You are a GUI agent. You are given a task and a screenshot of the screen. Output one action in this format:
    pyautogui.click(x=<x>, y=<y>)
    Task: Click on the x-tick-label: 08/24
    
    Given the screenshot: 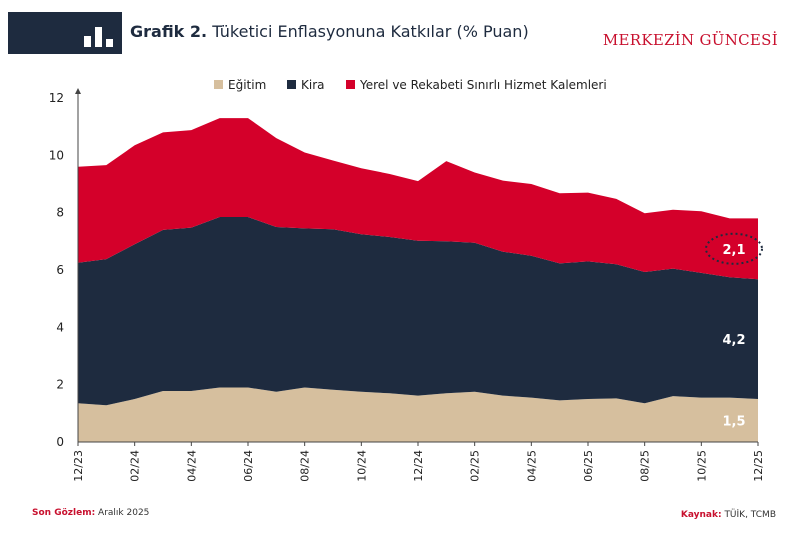 What is the action you would take?
    pyautogui.click(x=305, y=466)
    